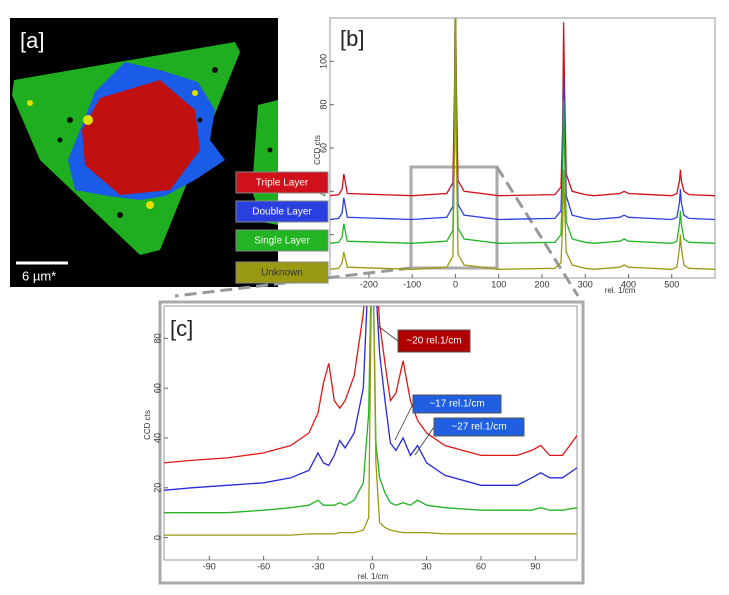 The width and height of the screenshot is (729, 595). What do you see at coordinates (427, 566) in the screenshot?
I see `x-tick-label: 30` at bounding box center [427, 566].